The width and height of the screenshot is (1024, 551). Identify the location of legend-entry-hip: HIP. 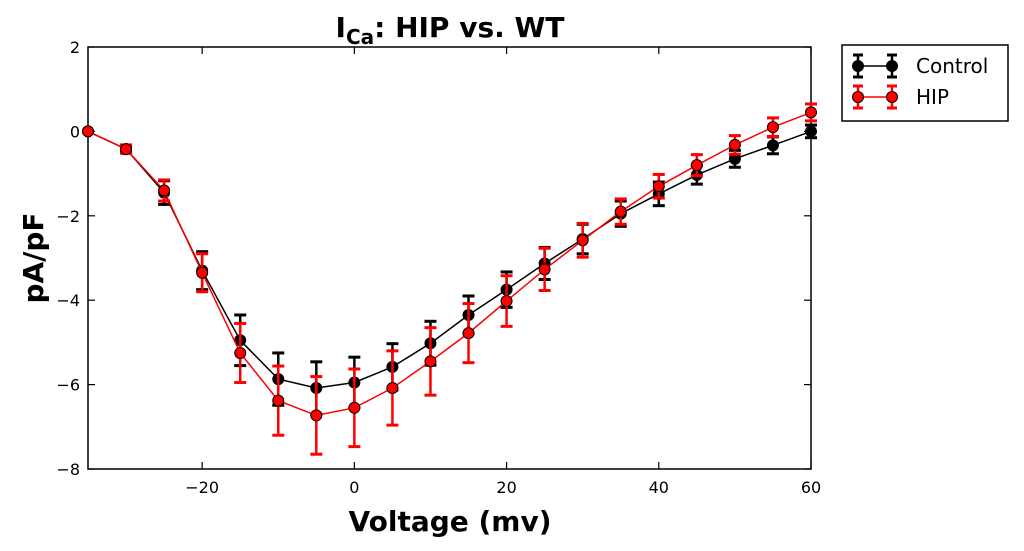
(900, 97).